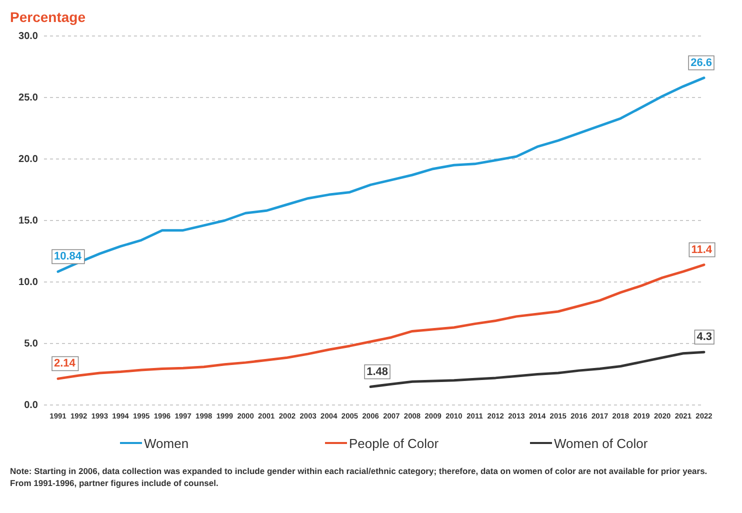 Image resolution: width=742 pixels, height=513 pixels. I want to click on y-tick-label: 30.0, so click(28, 36).